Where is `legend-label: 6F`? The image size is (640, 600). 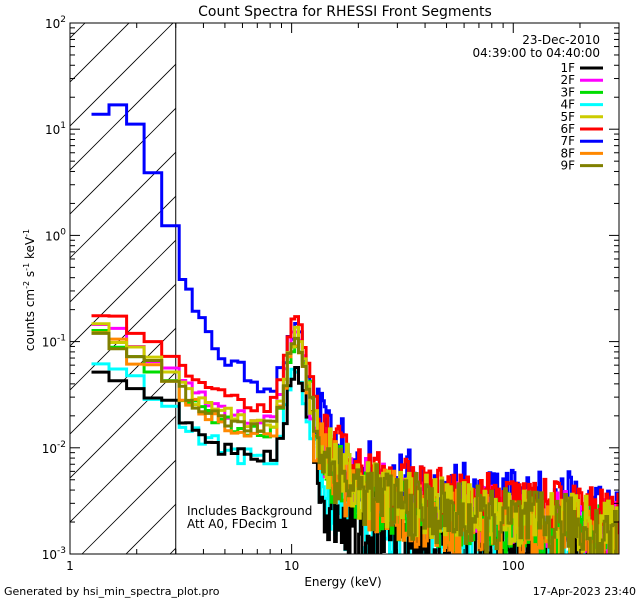
legend-label: 6F is located at coordinates (567, 129).